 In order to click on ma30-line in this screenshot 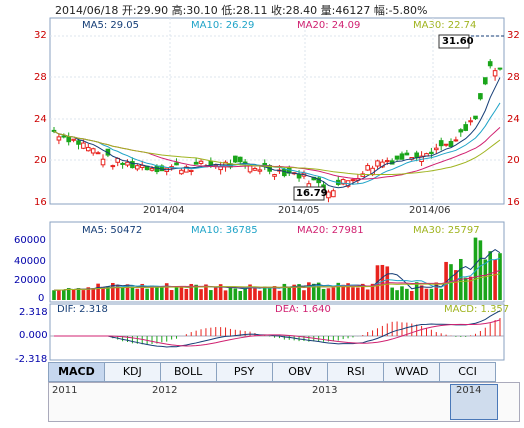, I will do `click(277, 153)`.